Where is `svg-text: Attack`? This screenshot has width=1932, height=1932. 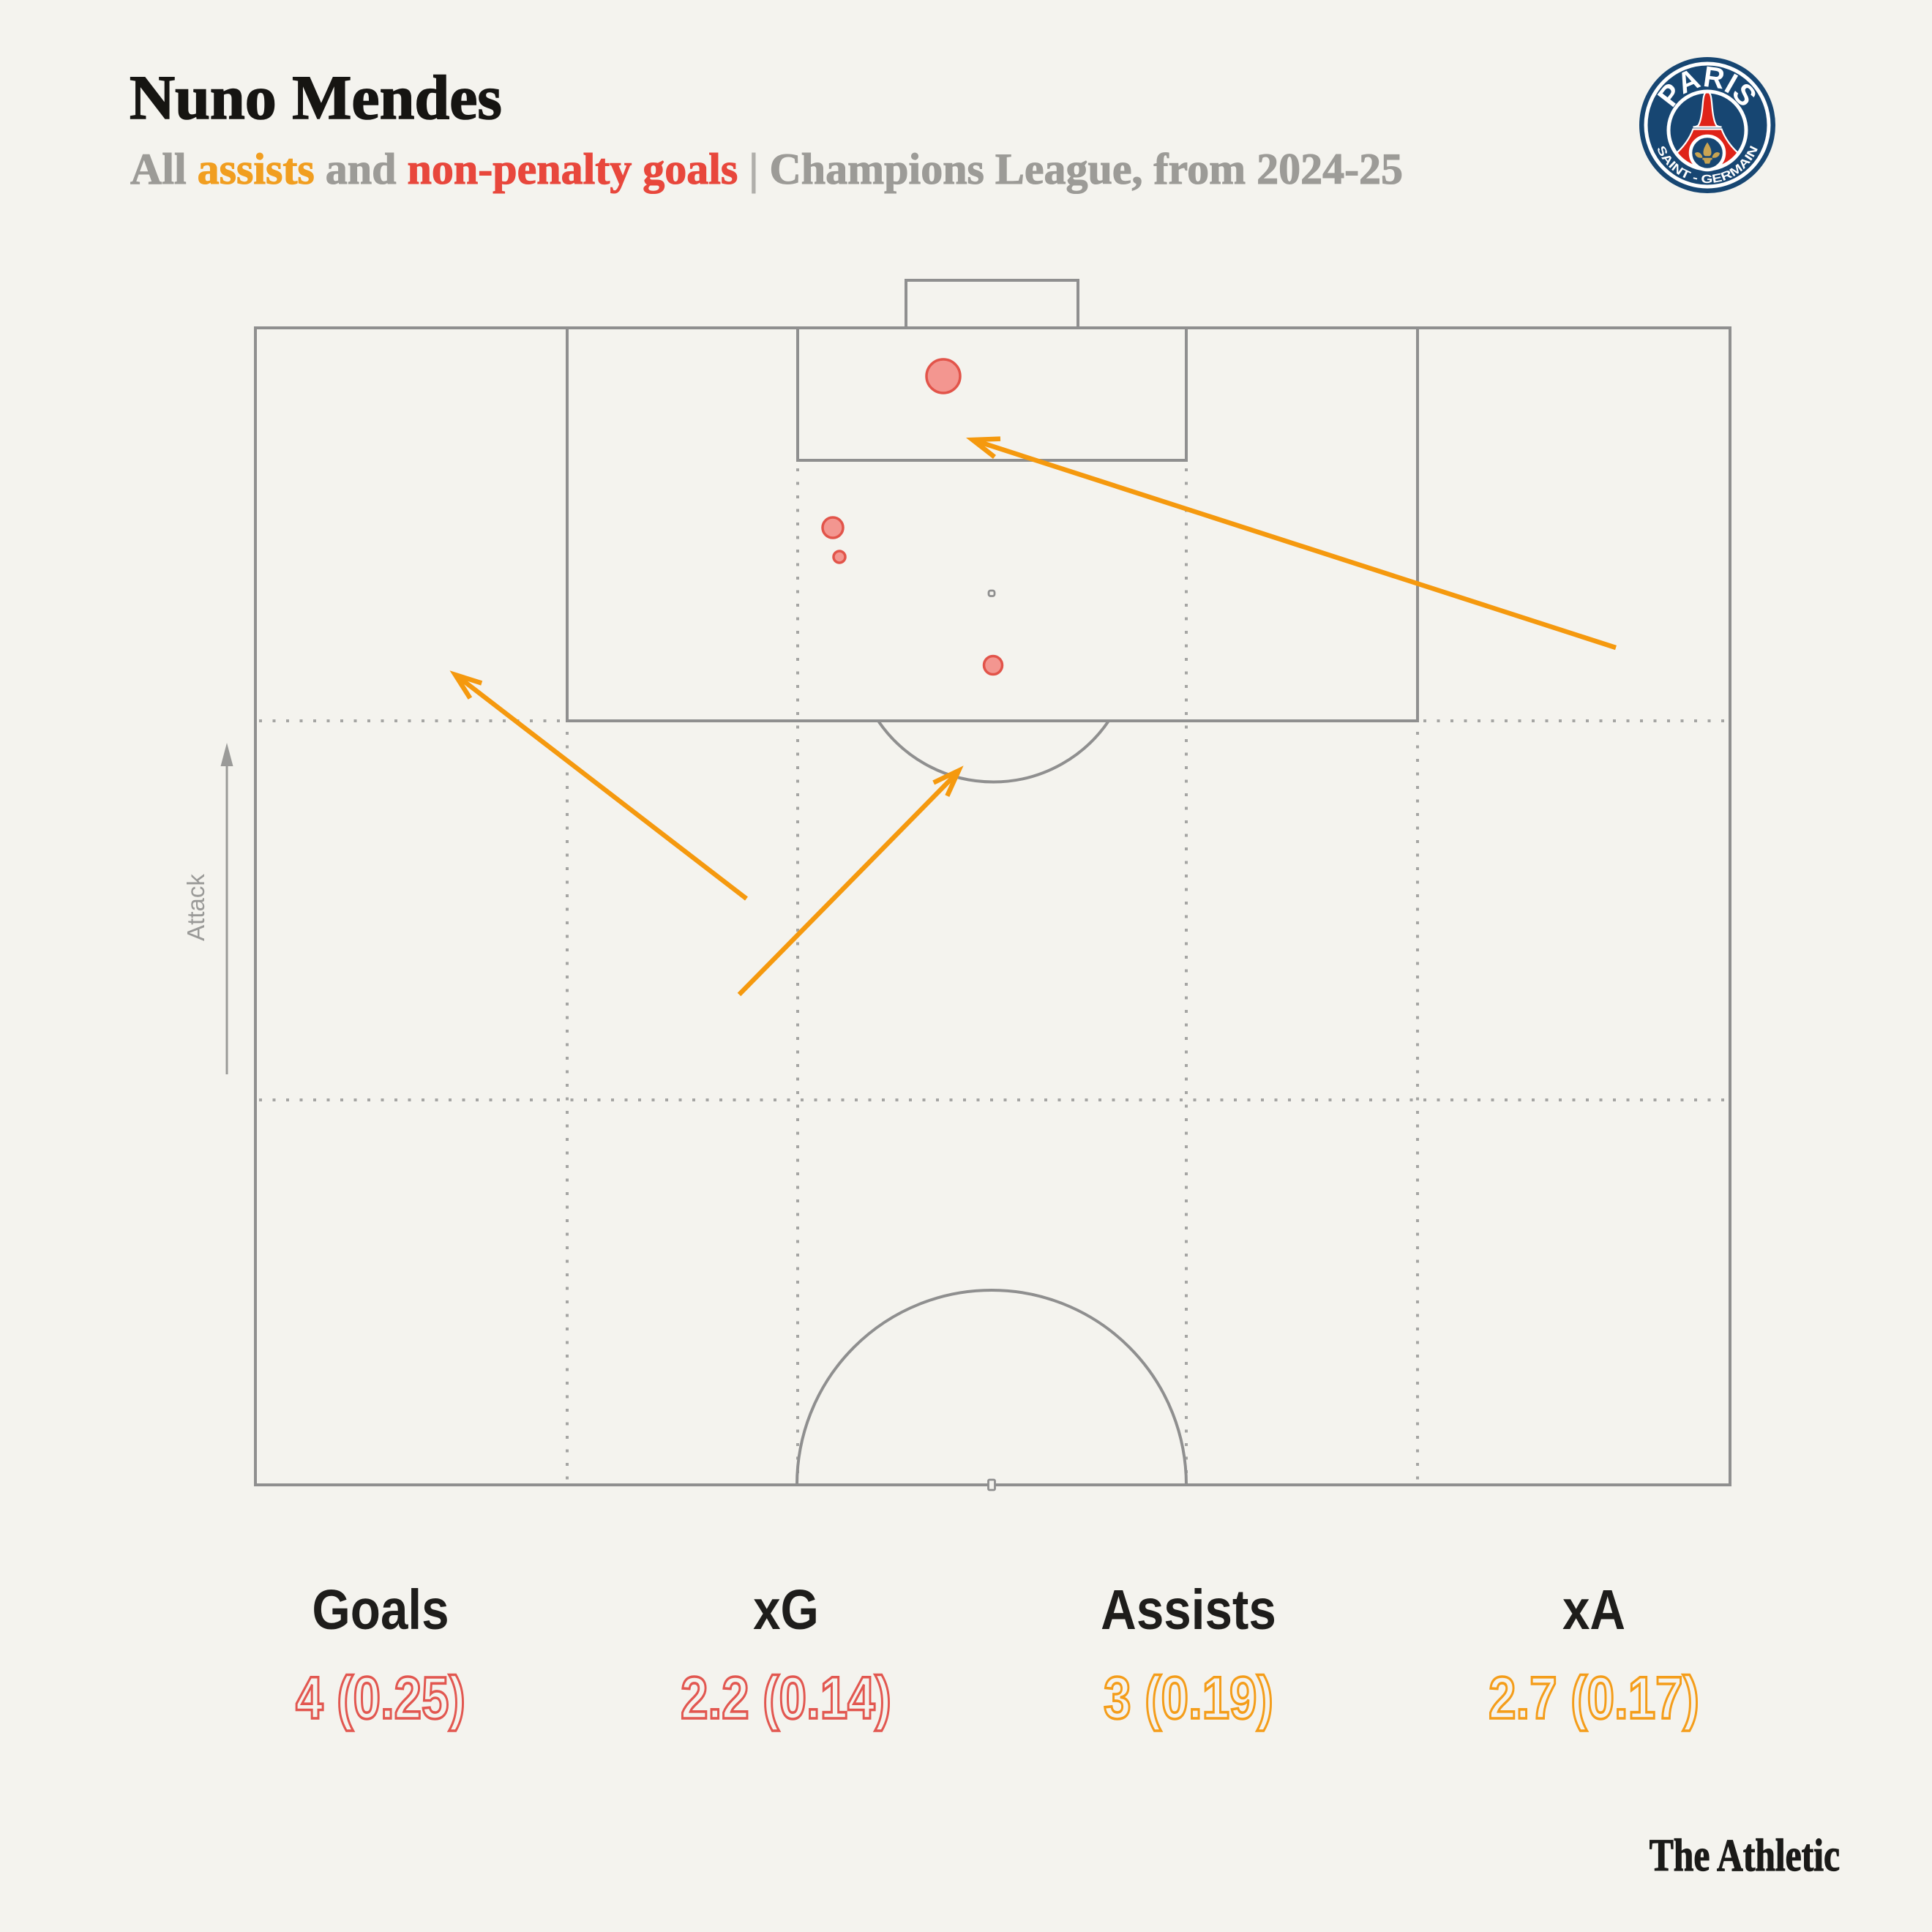 svg-text: Attack is located at coordinates (195, 907).